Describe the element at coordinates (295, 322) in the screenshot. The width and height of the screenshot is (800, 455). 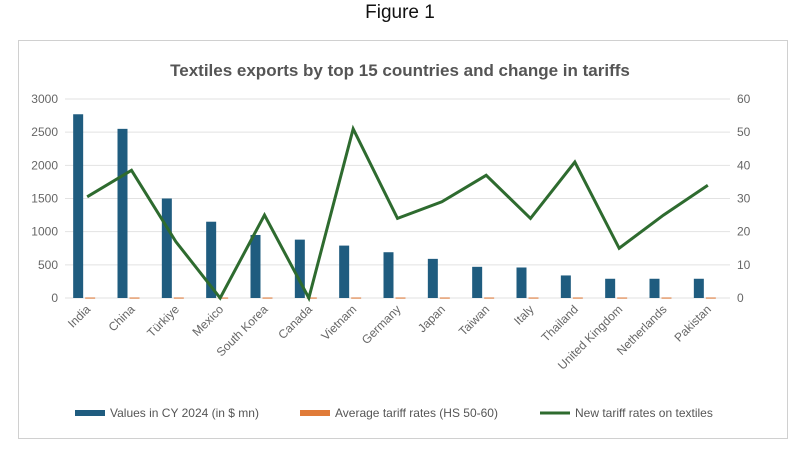
I see `category-label: Canada` at that location.